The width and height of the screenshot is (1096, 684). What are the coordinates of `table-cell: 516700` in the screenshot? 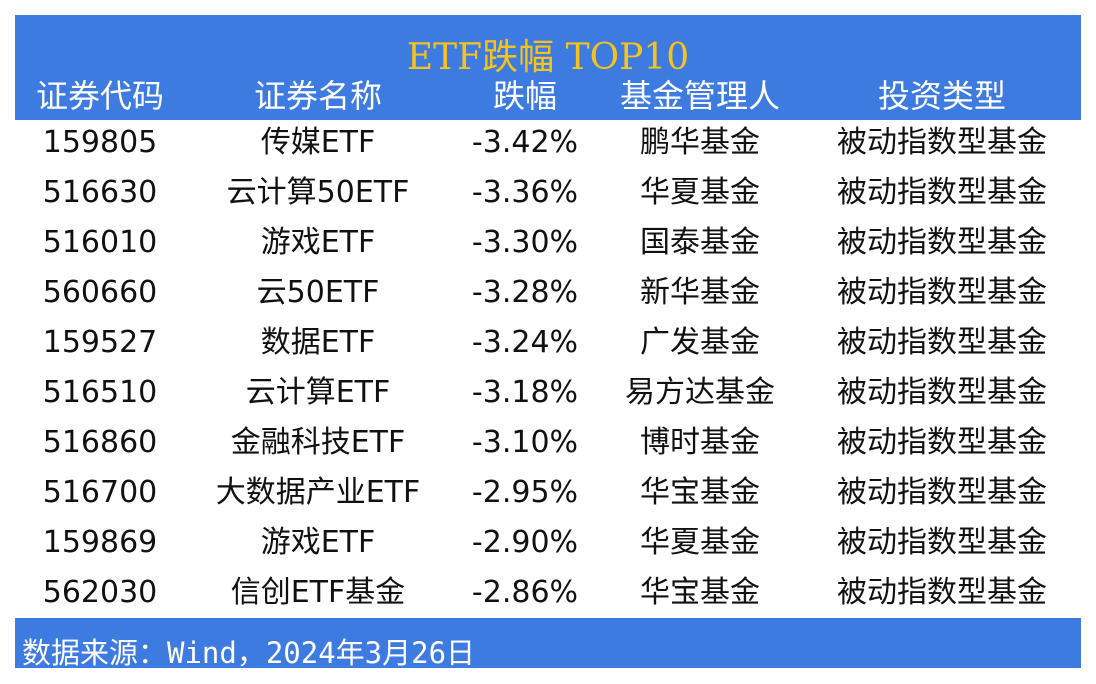 It's located at (100, 492).